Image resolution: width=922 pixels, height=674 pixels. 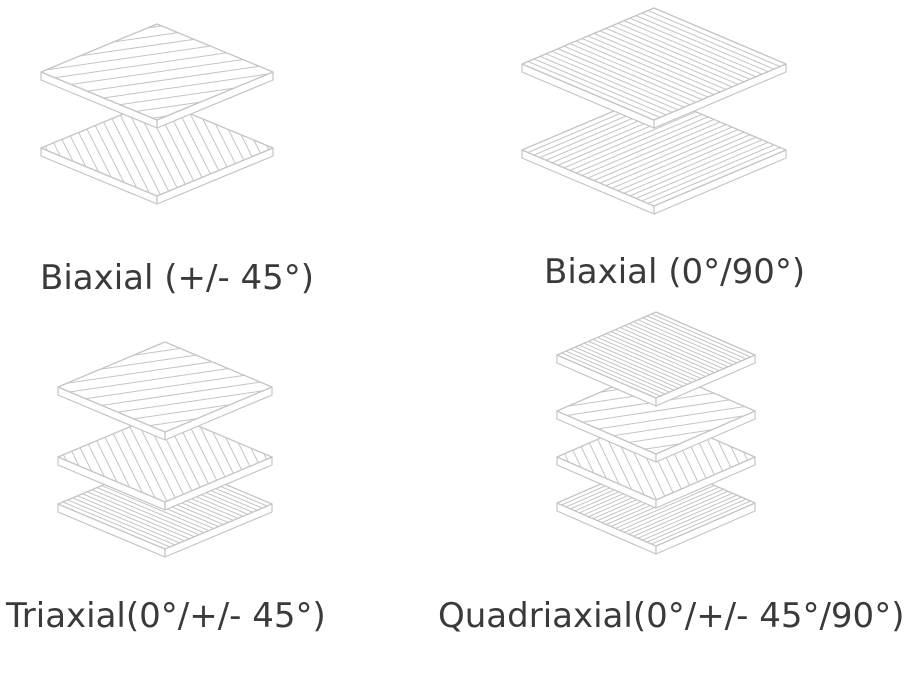 I want to click on label-quadriaxial: Quadriaxial(0°/+/- 45°/90°), so click(x=671, y=616).